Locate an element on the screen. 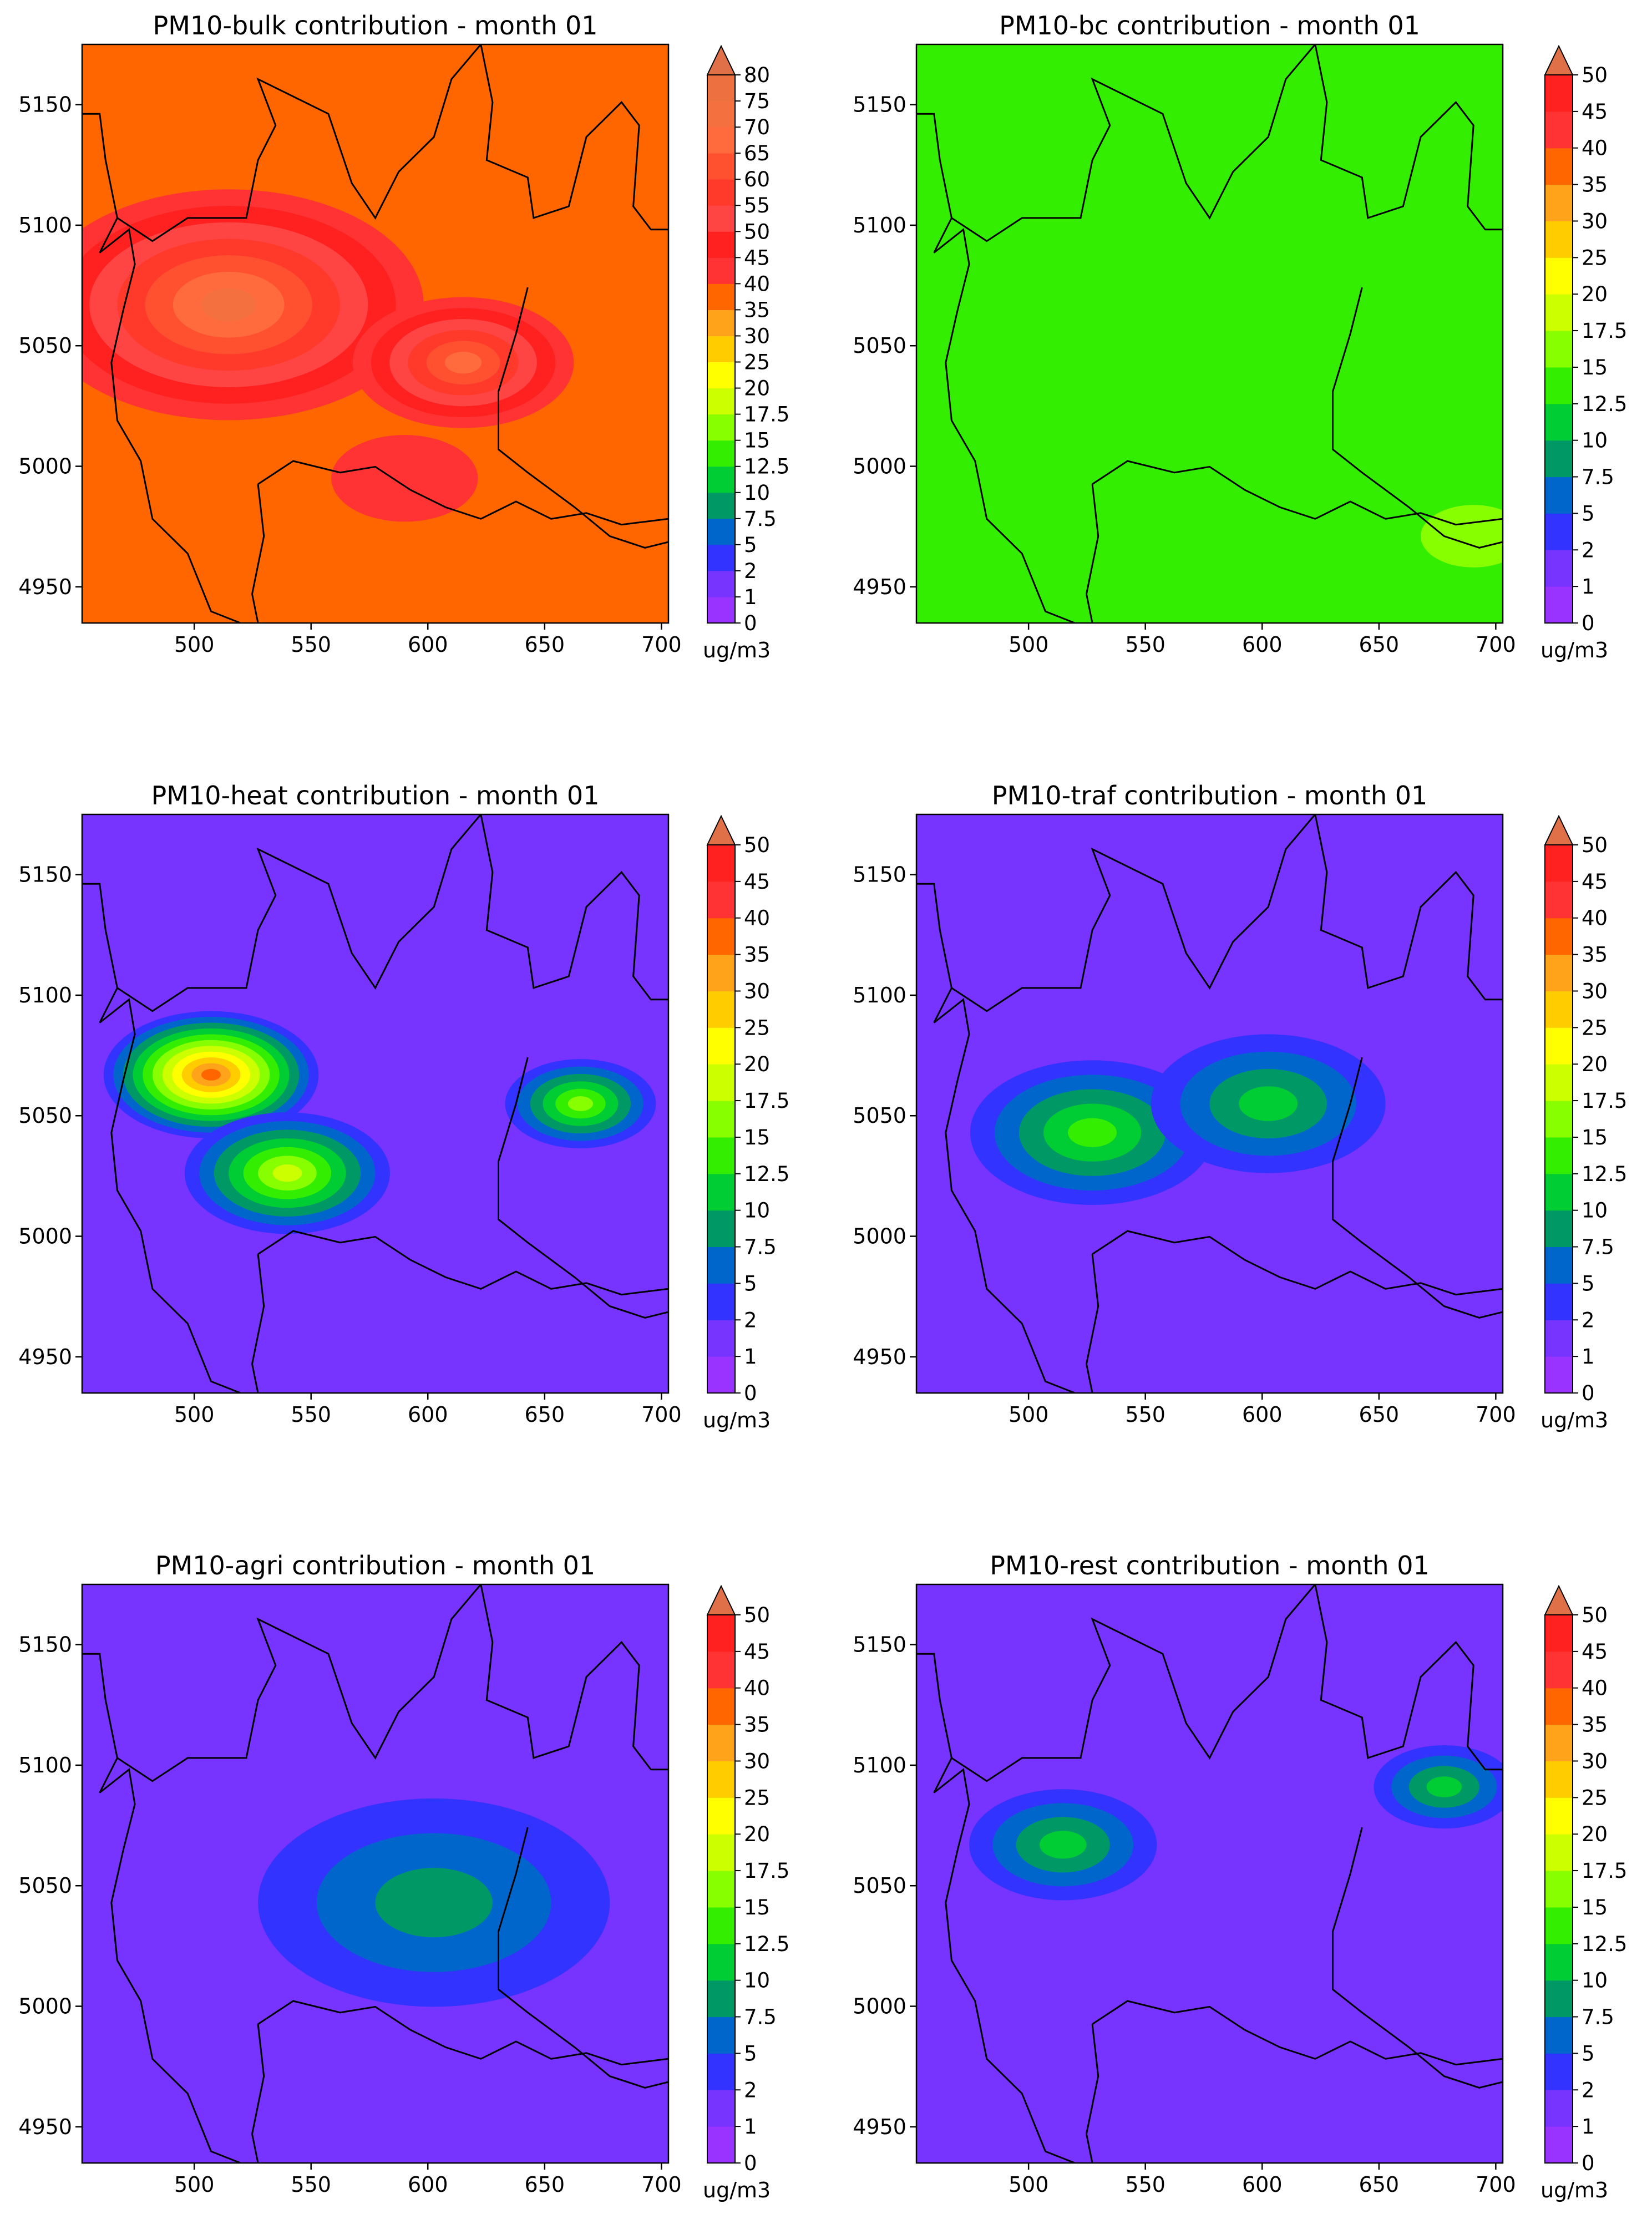 Image resolution: width=1652 pixels, height=2219 pixels. colorbar-tick-label: 65 is located at coordinates (757, 153).